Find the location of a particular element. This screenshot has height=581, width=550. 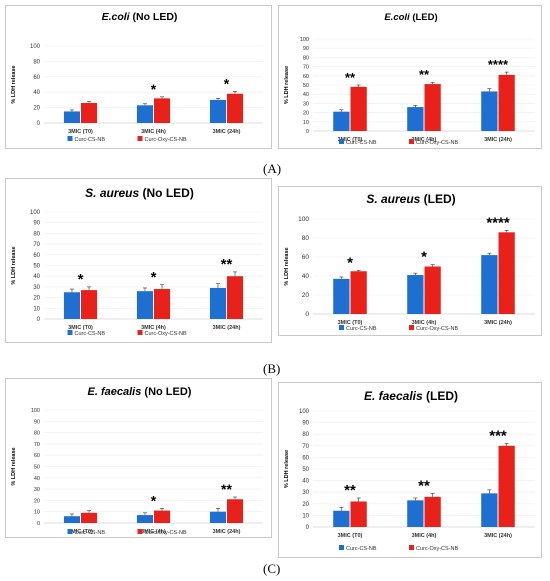

chart-title: S. aureus (No LED) is located at coordinates (139, 193).